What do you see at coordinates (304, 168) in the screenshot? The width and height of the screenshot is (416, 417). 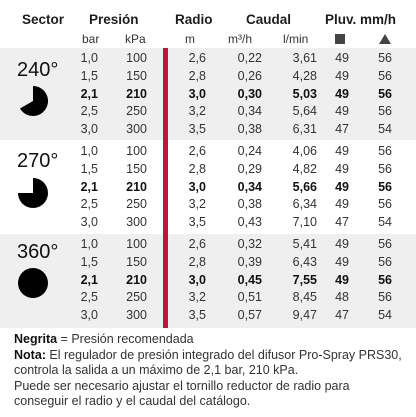 I see `cell-lmin: 4,82` at bounding box center [304, 168].